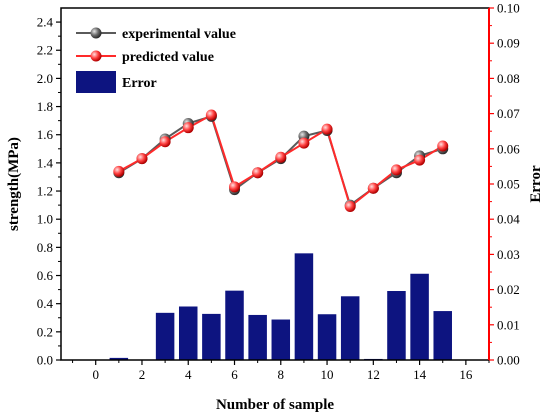  I want to click on y-right-tick-label: 0.06, so click(508, 148).